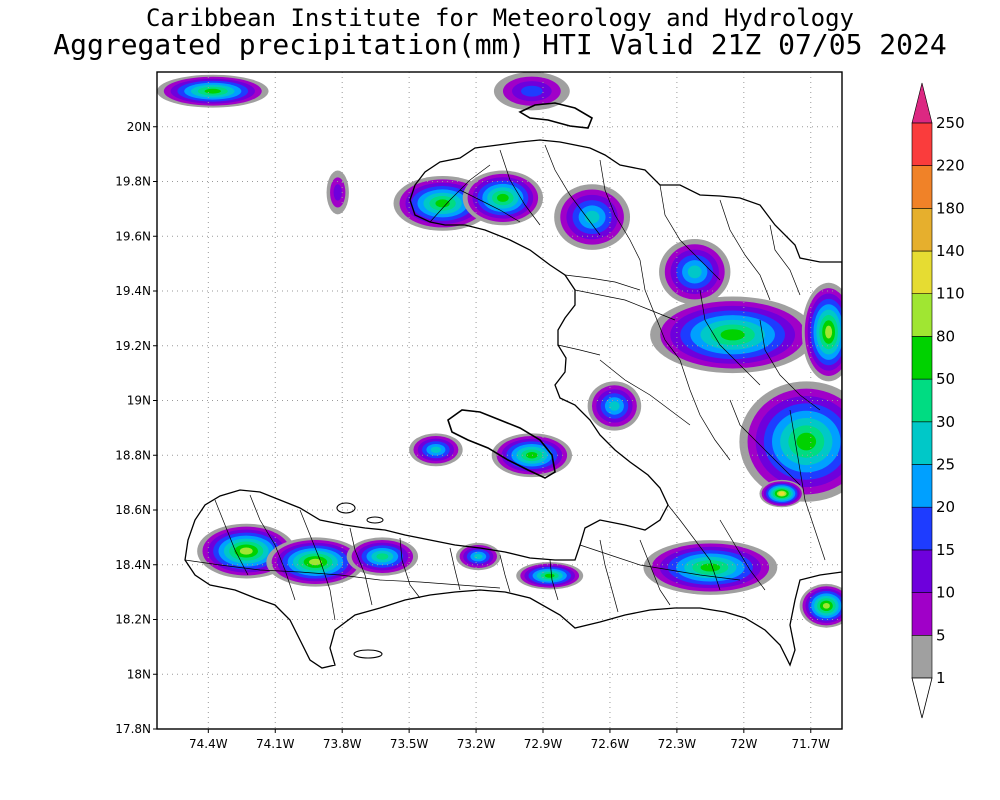 This screenshot has height=800, width=1000. What do you see at coordinates (476, 744) in the screenshot?
I see `lon-tick-label: 73.2W` at bounding box center [476, 744].